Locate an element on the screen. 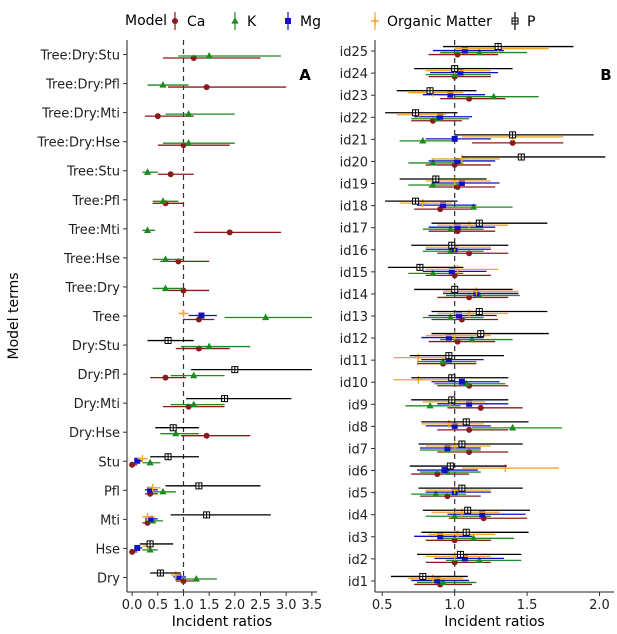 The height and width of the screenshot is (634, 617). y-tick-label: Tree:Hse is located at coordinates (91, 259).